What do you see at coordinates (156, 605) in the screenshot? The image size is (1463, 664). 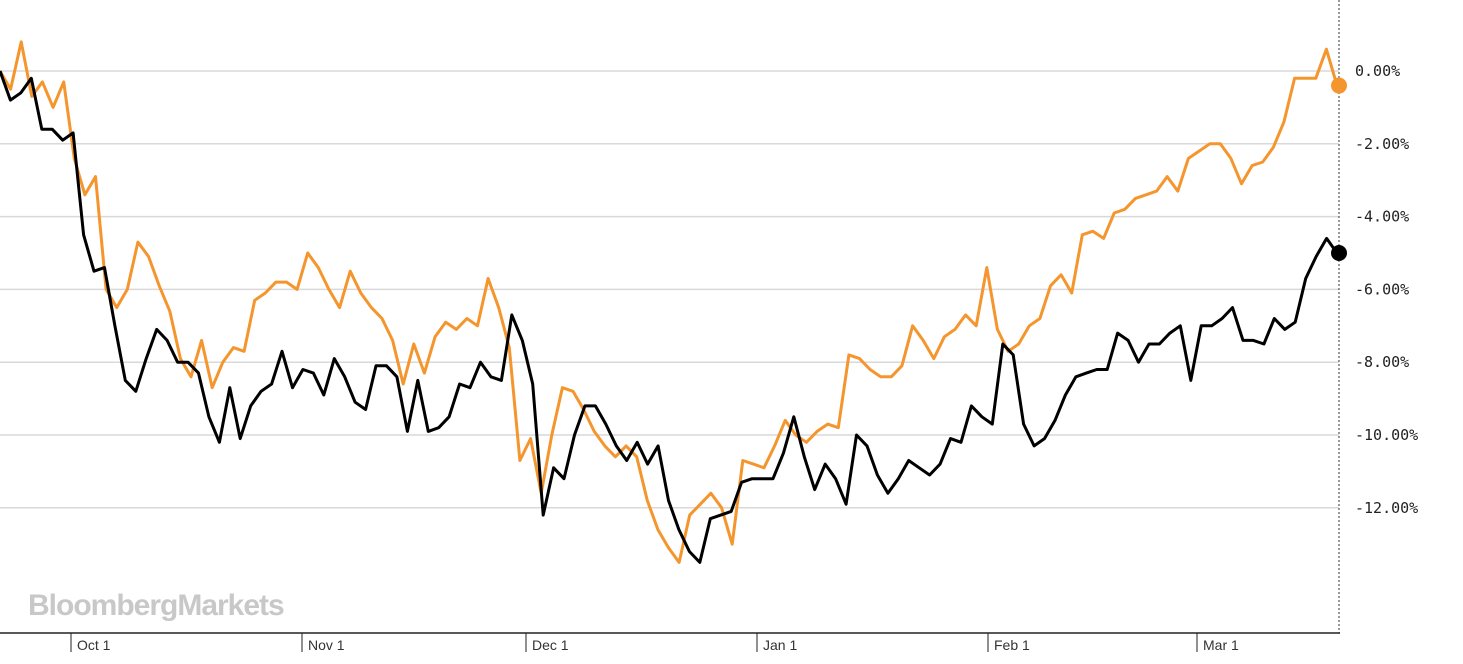 I see `watermark-logo: BloombergMarkets` at bounding box center [156, 605].